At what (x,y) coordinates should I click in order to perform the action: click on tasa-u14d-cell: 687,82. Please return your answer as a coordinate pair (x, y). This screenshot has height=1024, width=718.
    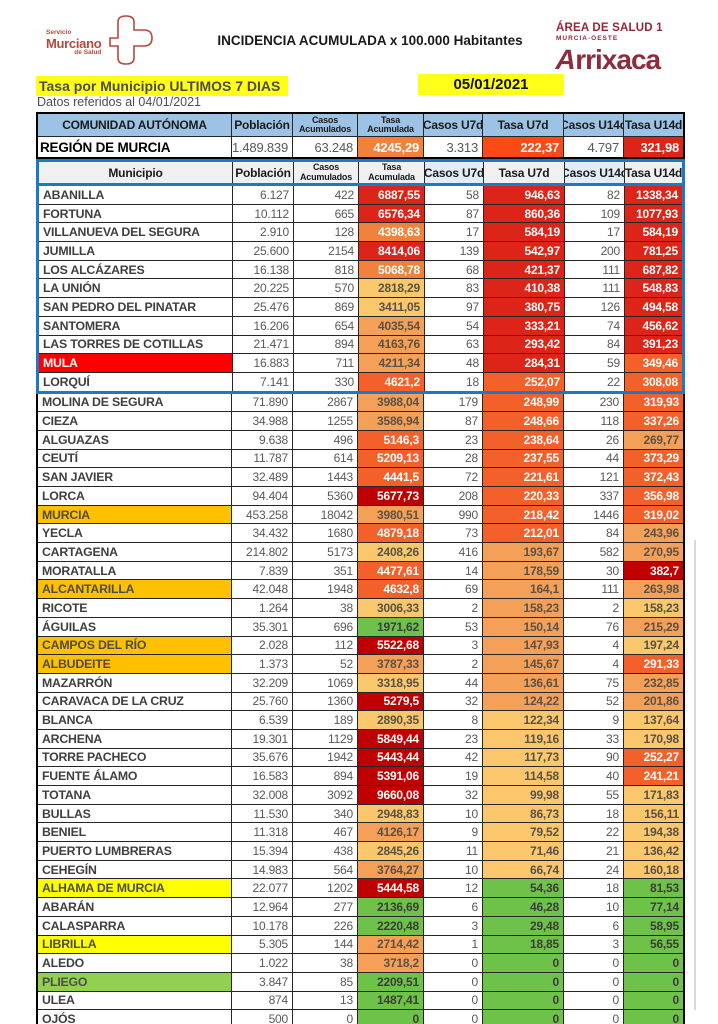
    Looking at the image, I should click on (653, 269).